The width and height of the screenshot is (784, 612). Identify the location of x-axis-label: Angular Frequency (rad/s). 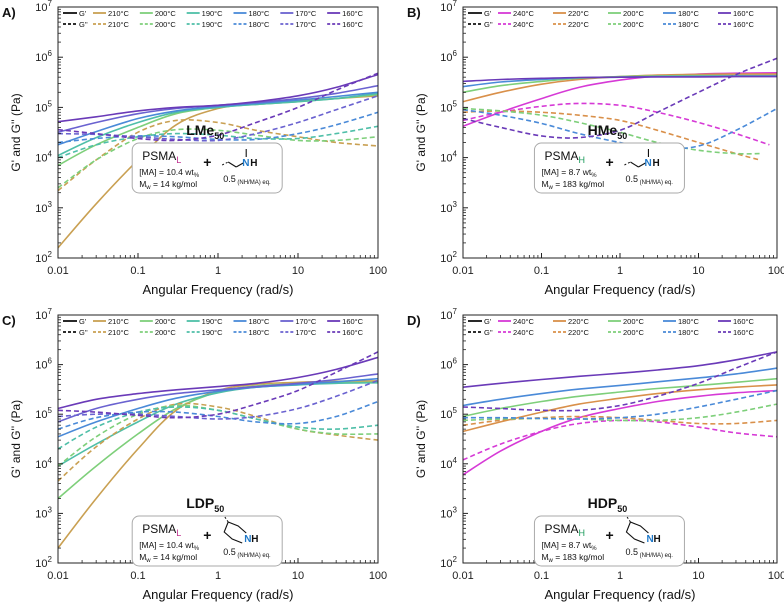
(217, 289).